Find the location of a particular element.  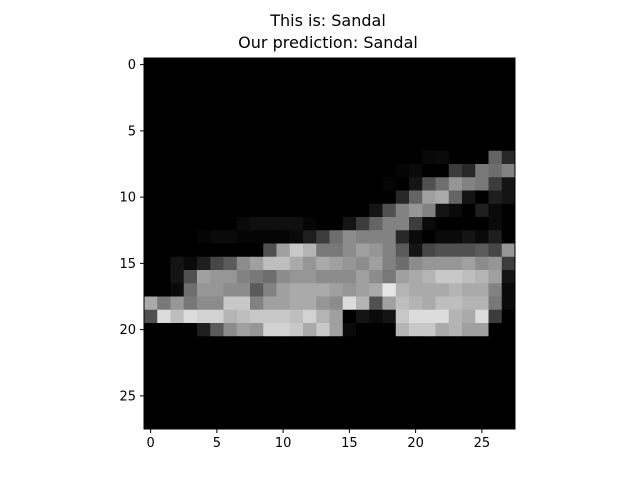

x-tick-label: 25 is located at coordinates (482, 443).